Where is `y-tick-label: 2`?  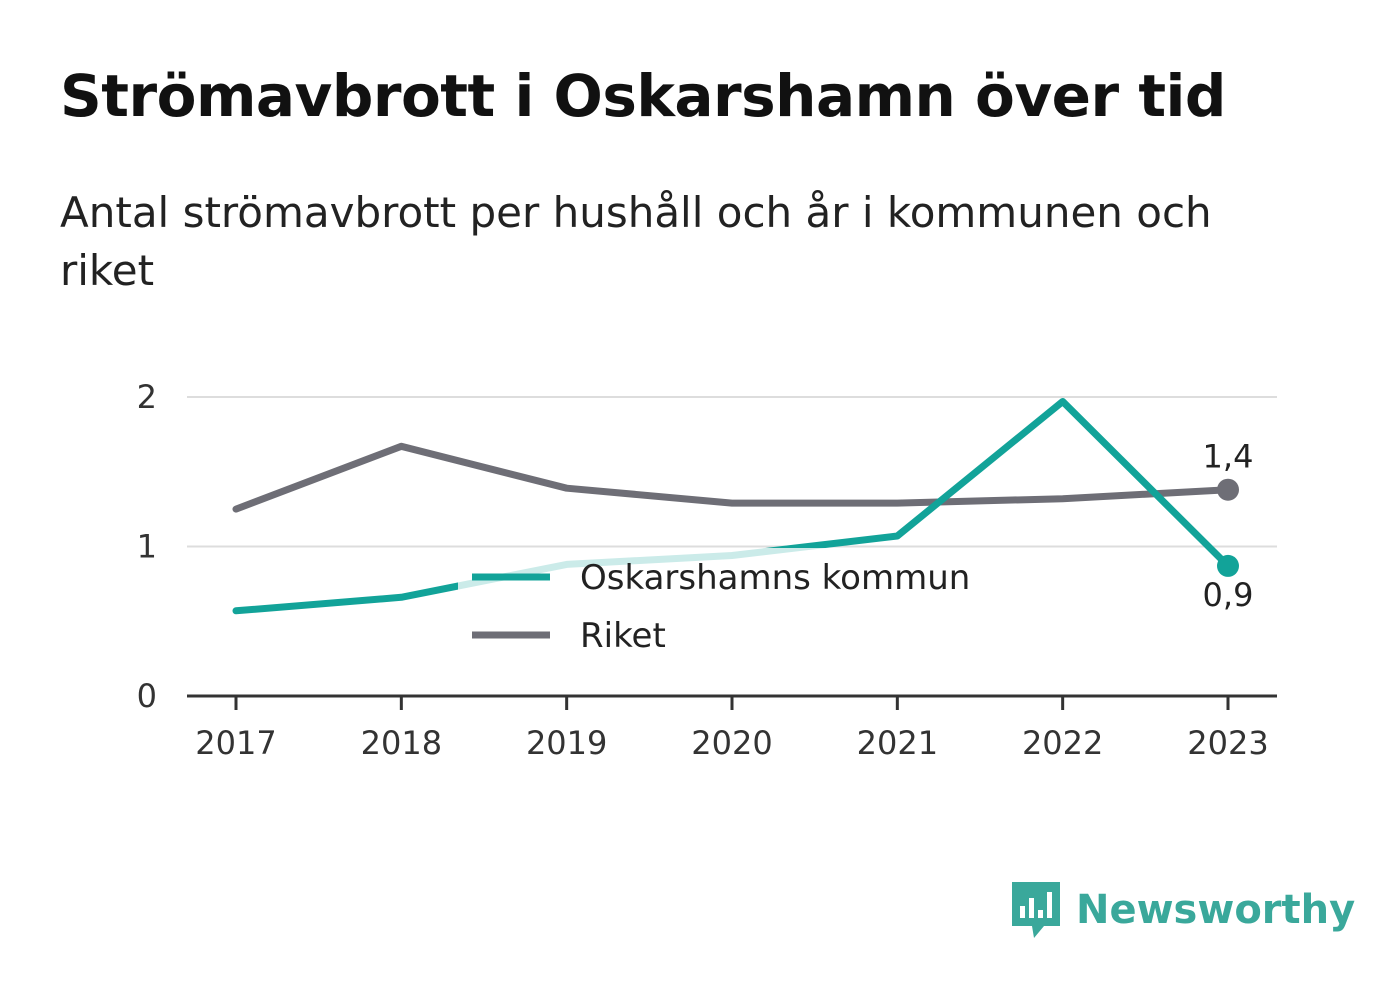 y-tick-label: 2 is located at coordinates (147, 397).